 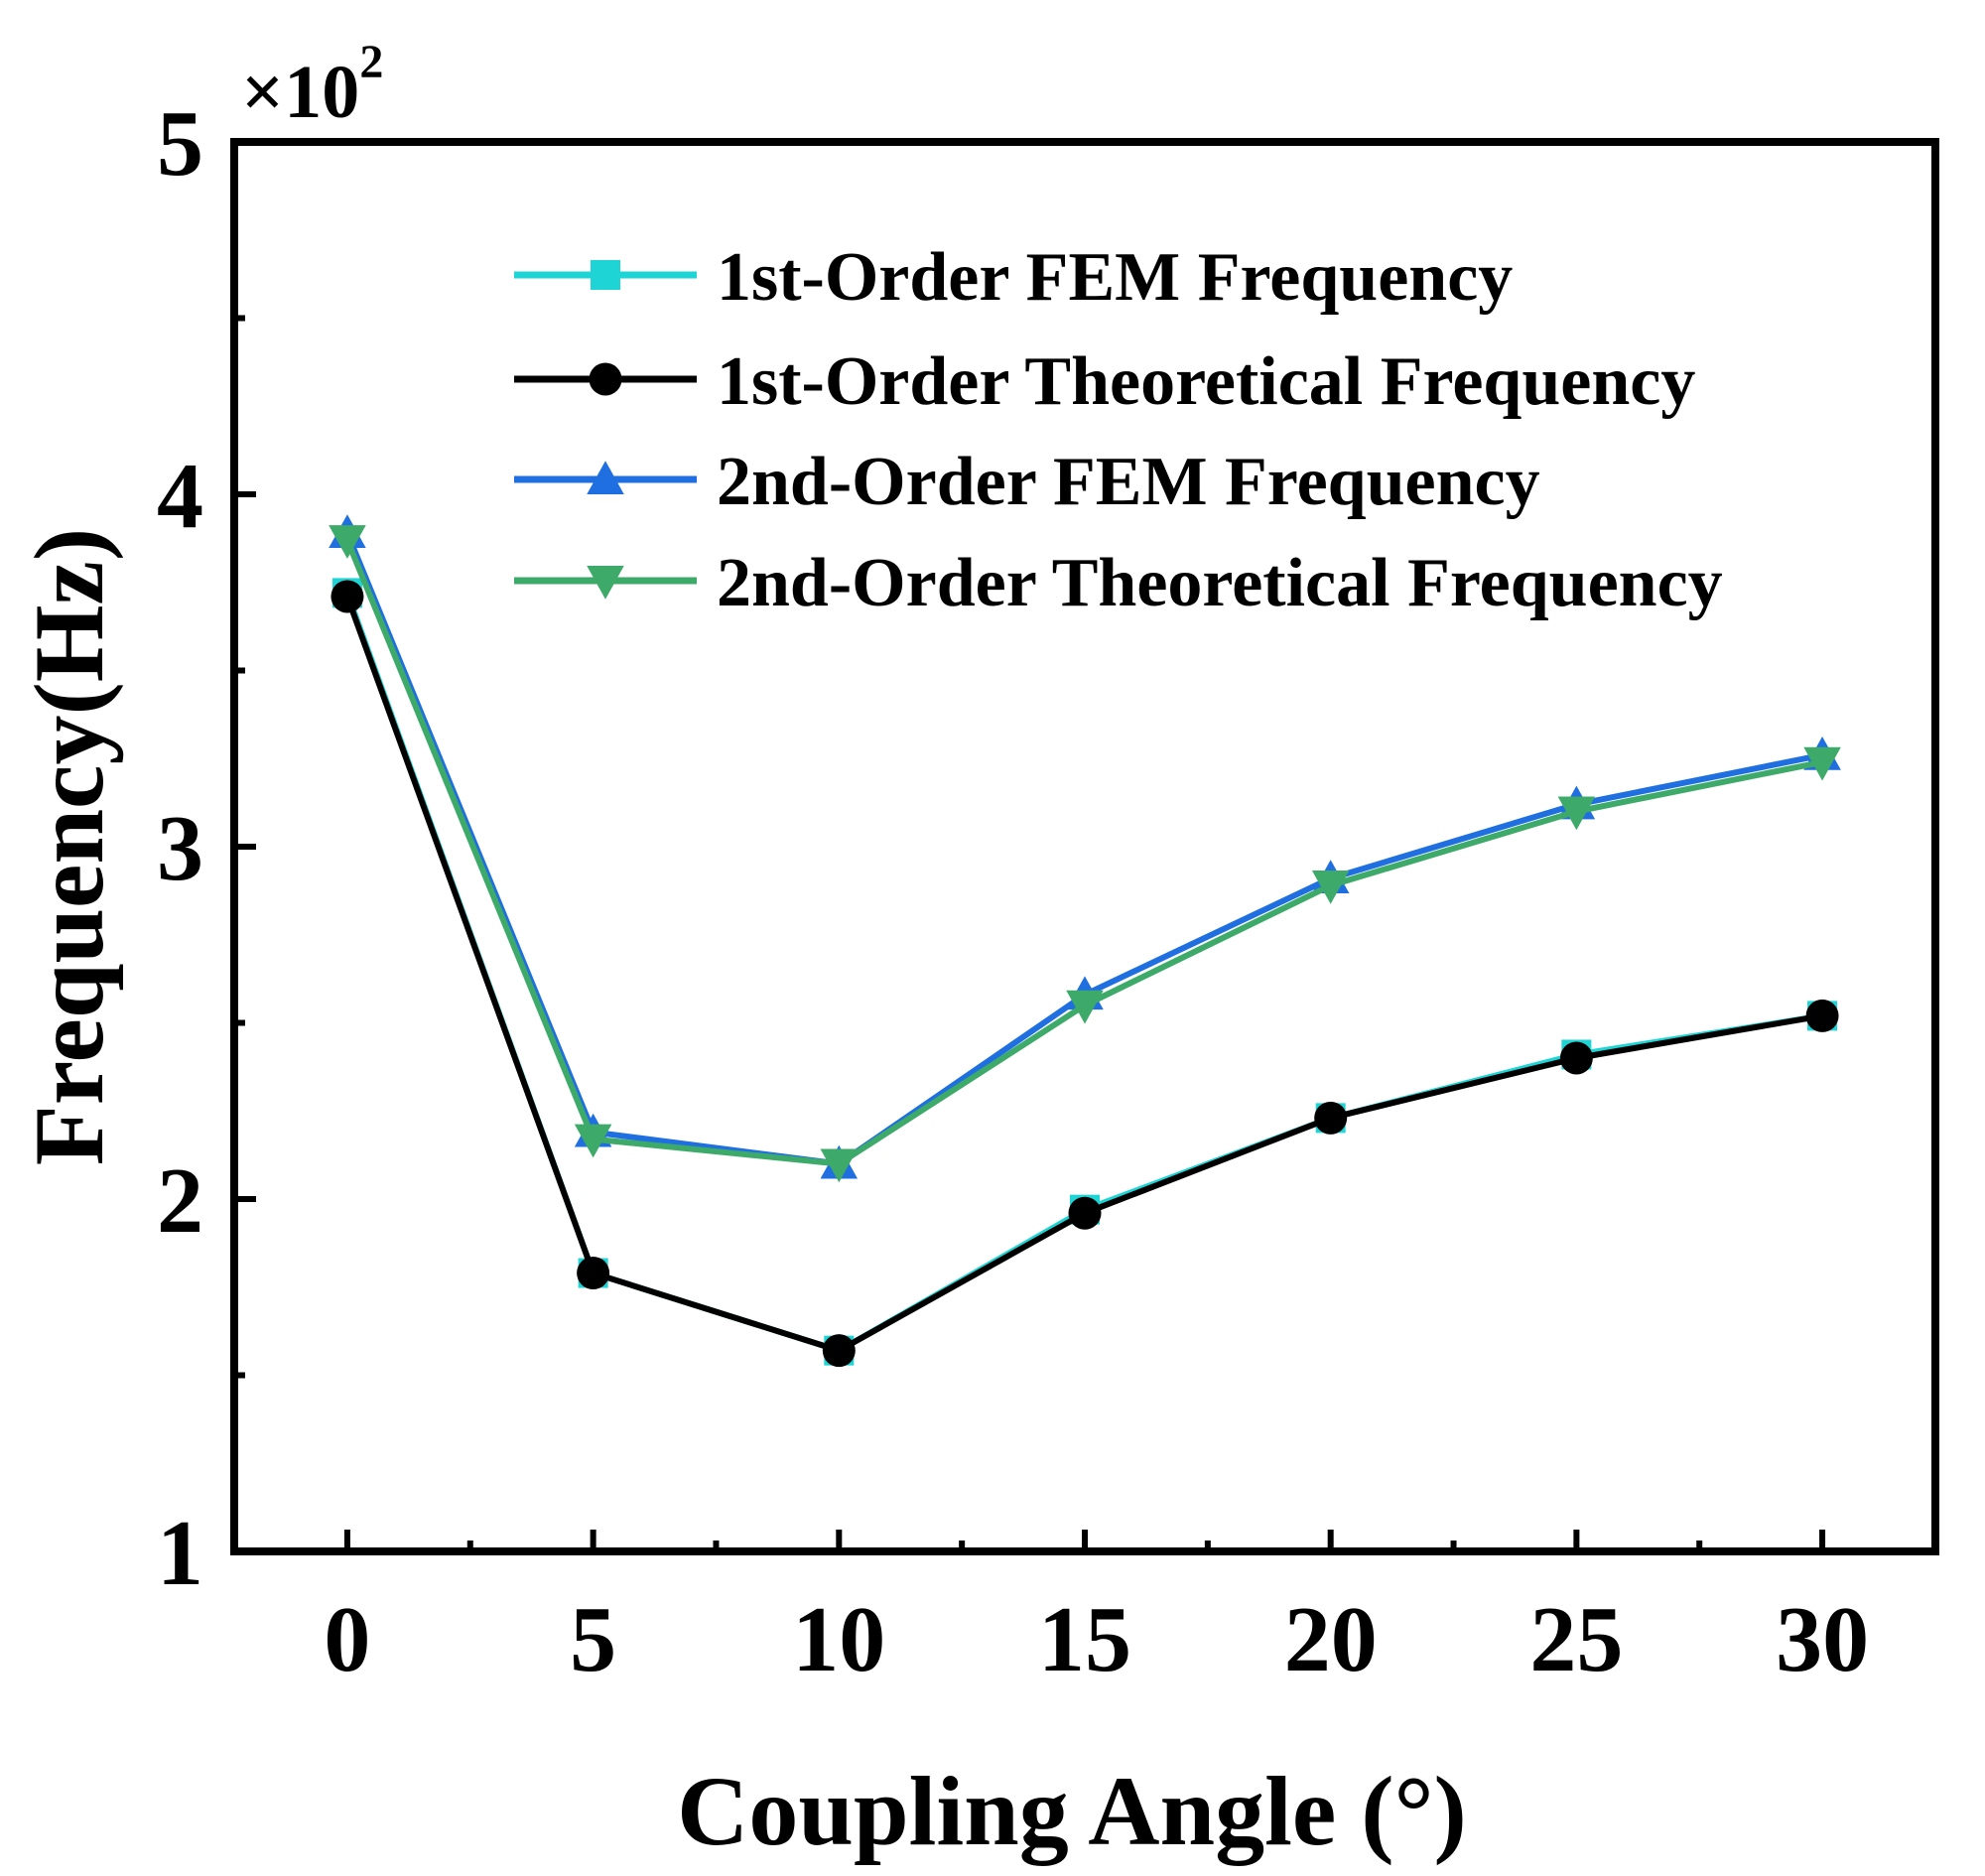 I want to click on y-tick-label: 4, so click(x=180, y=496).